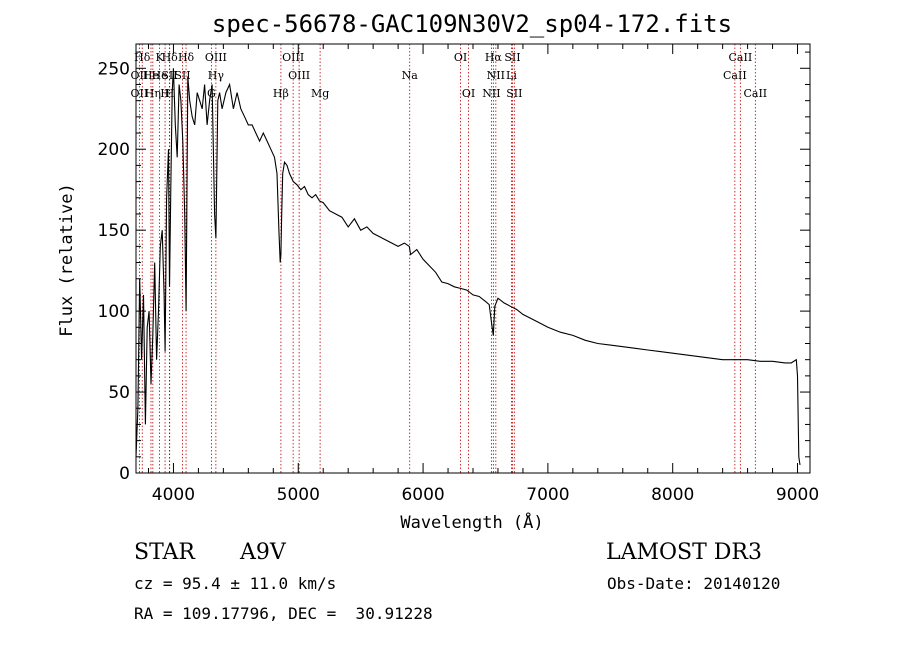 The width and height of the screenshot is (900, 649). Describe the element at coordinates (216, 75) in the screenshot. I see `line-label-14: Hγ` at that location.